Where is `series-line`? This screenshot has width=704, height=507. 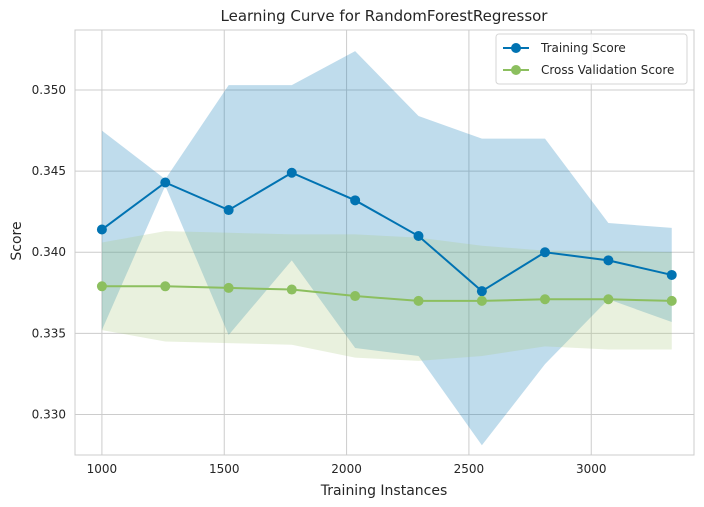 series-line is located at coordinates (386, 293).